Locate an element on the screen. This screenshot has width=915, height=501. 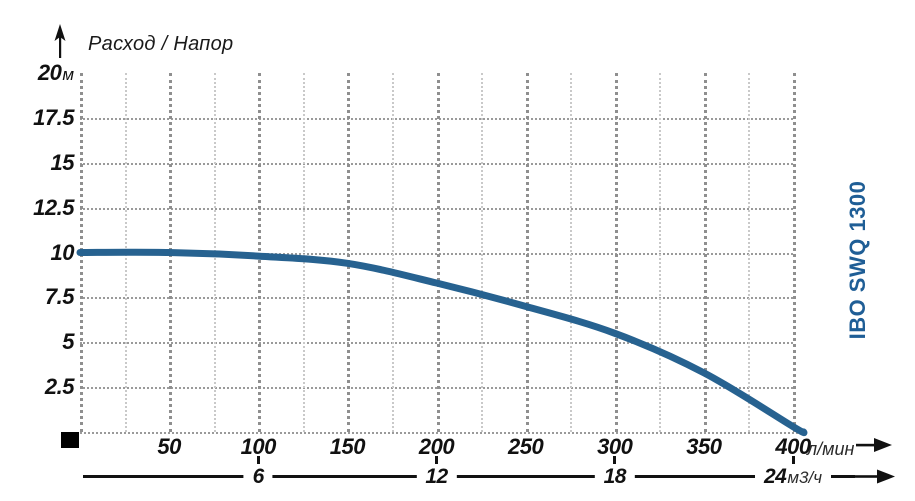
y-tick-value: 20 is located at coordinates (49, 72).